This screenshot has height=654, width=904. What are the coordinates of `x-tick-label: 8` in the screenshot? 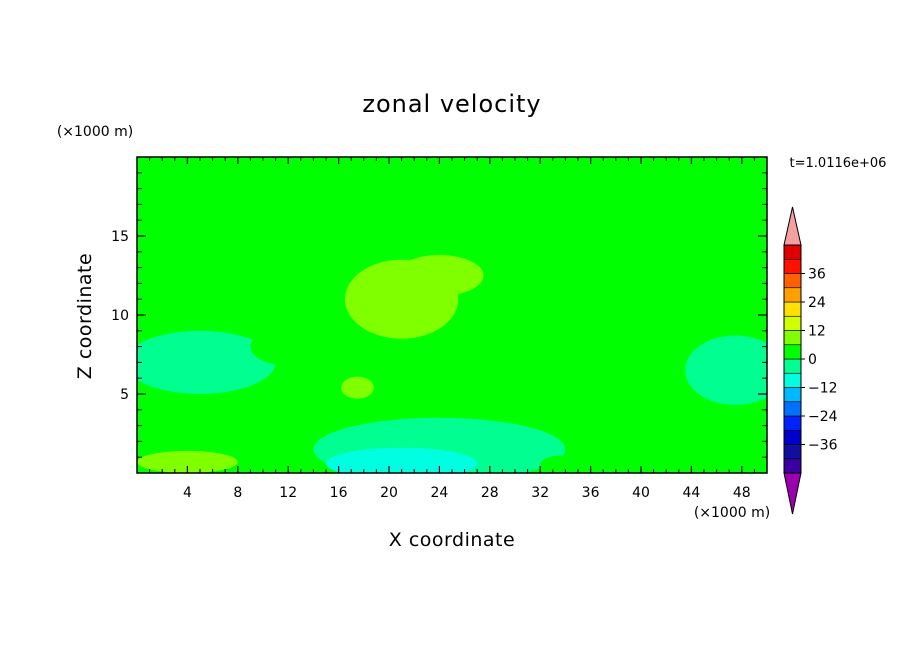 It's located at (237, 493).